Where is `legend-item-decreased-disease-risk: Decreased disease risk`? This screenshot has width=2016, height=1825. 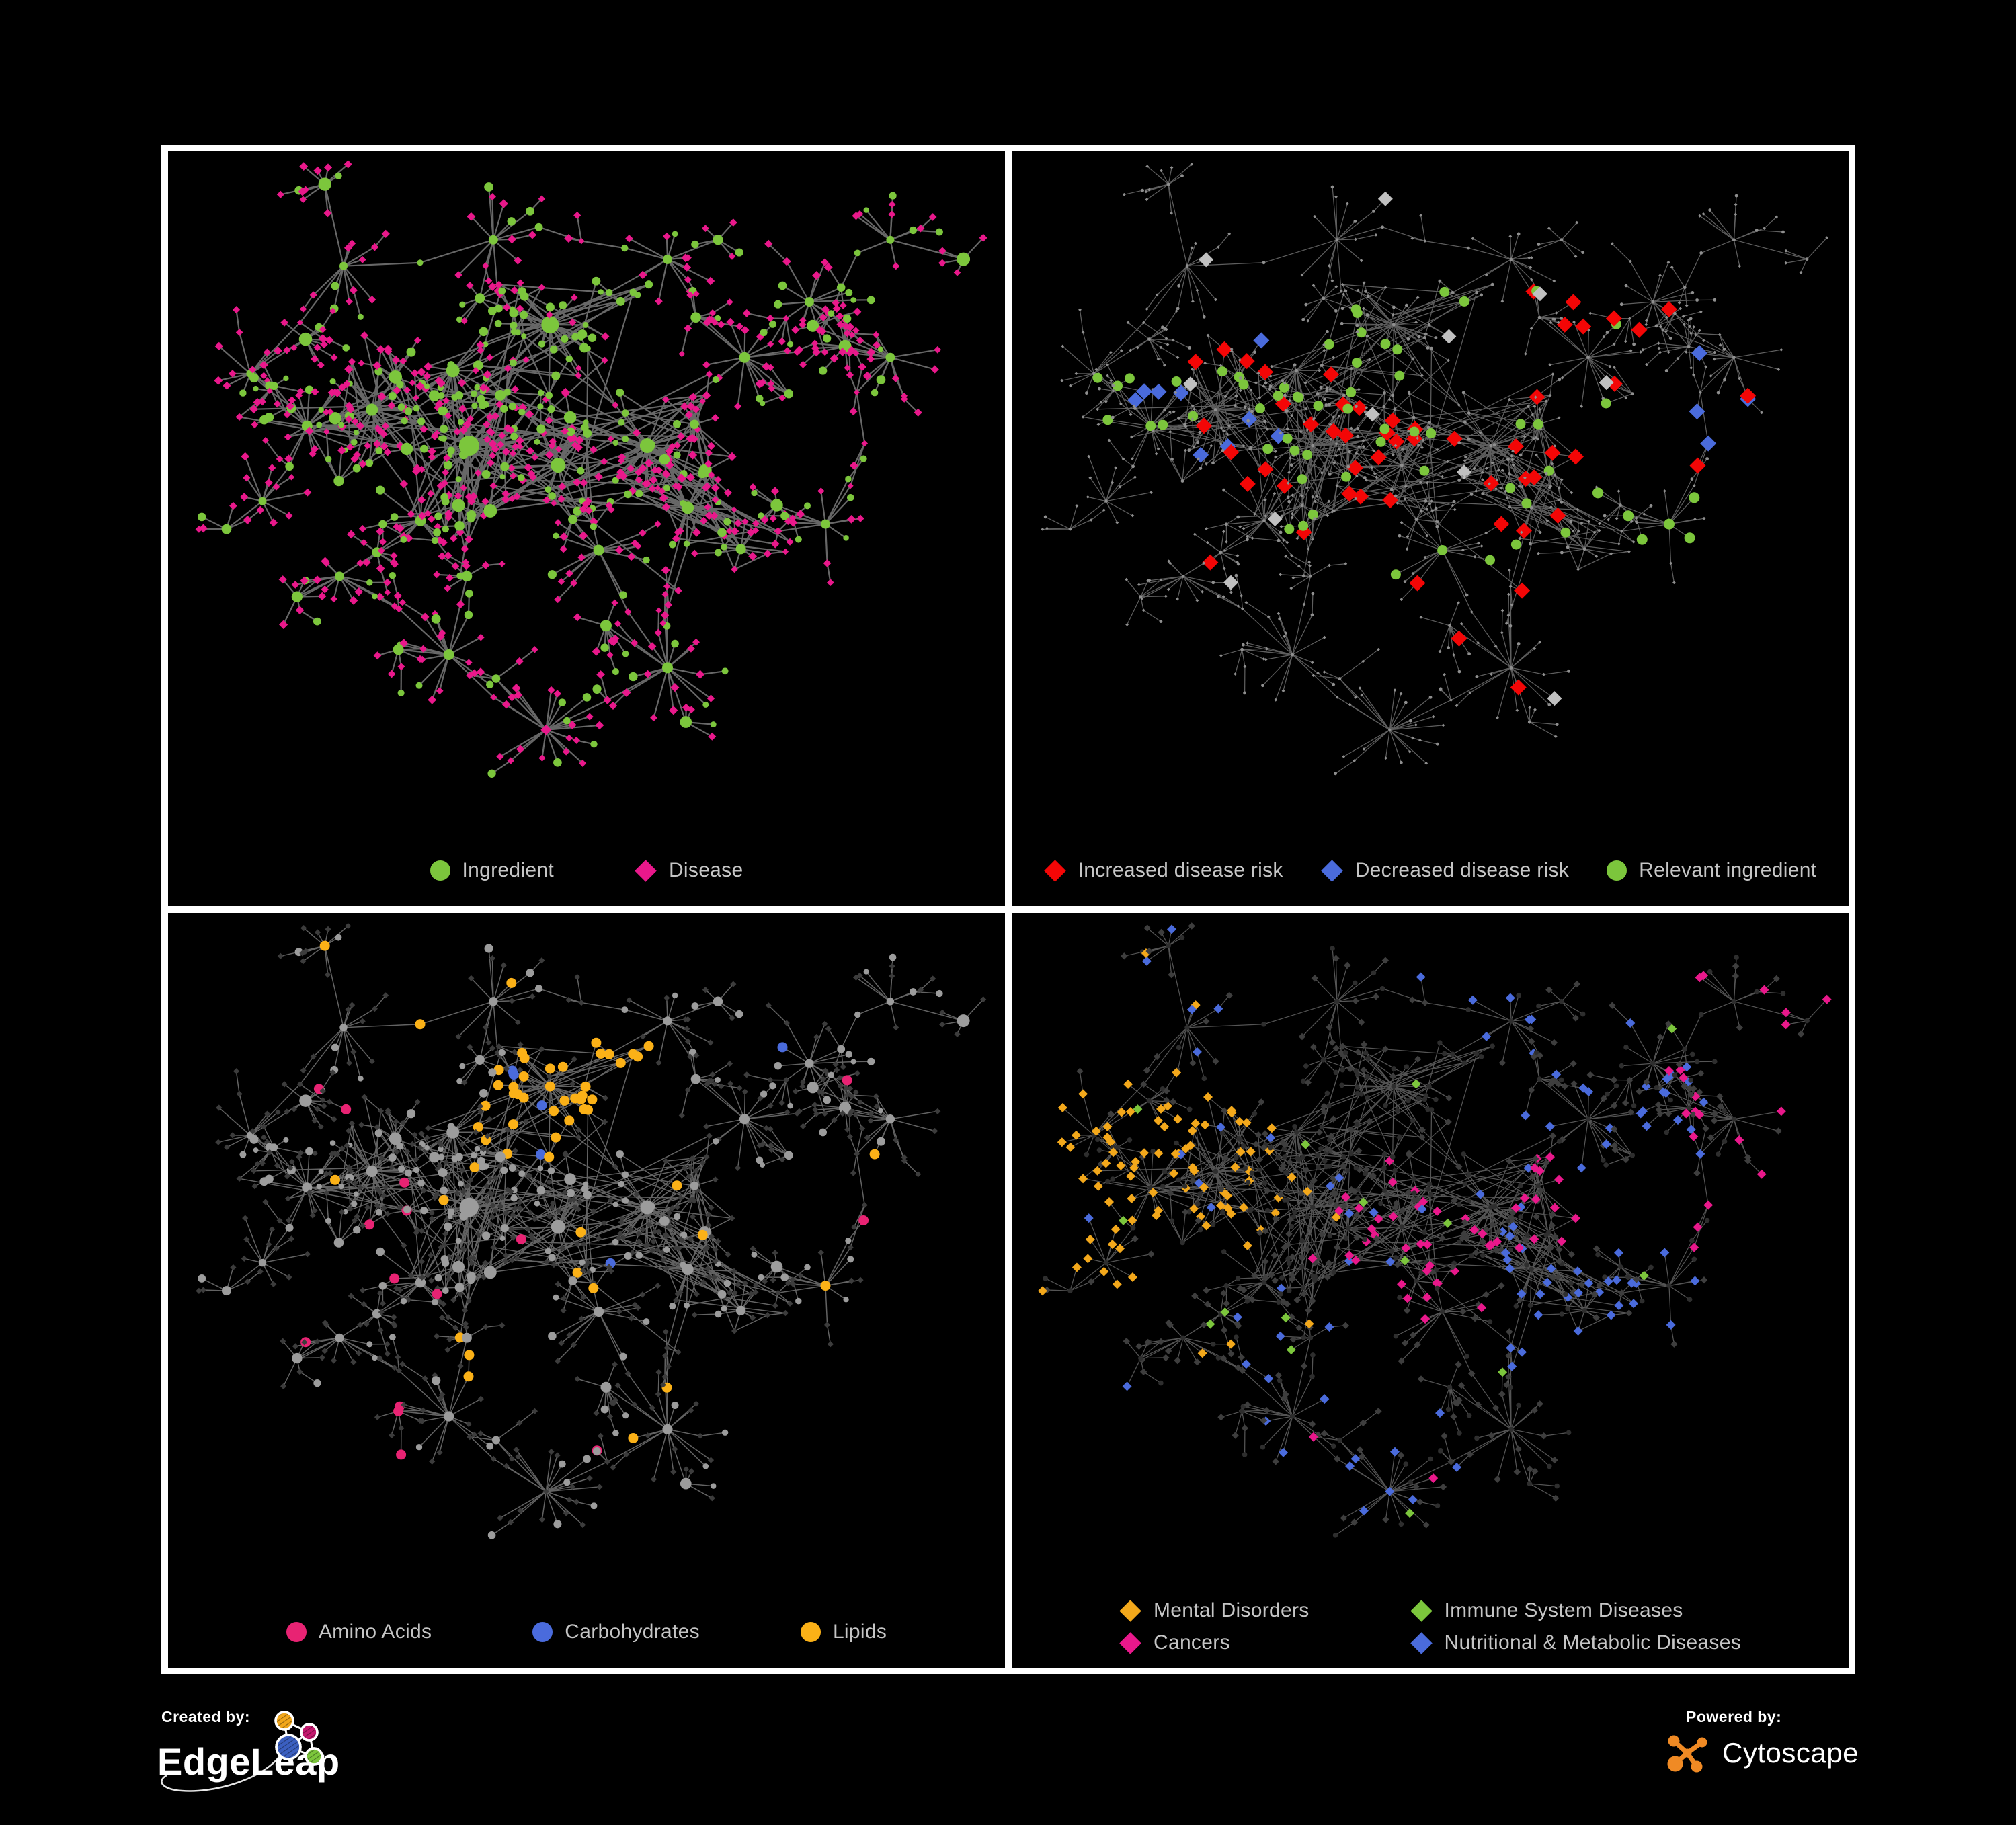 legend-item-decreased-disease-risk: Decreased disease risk is located at coordinates (1445, 870).